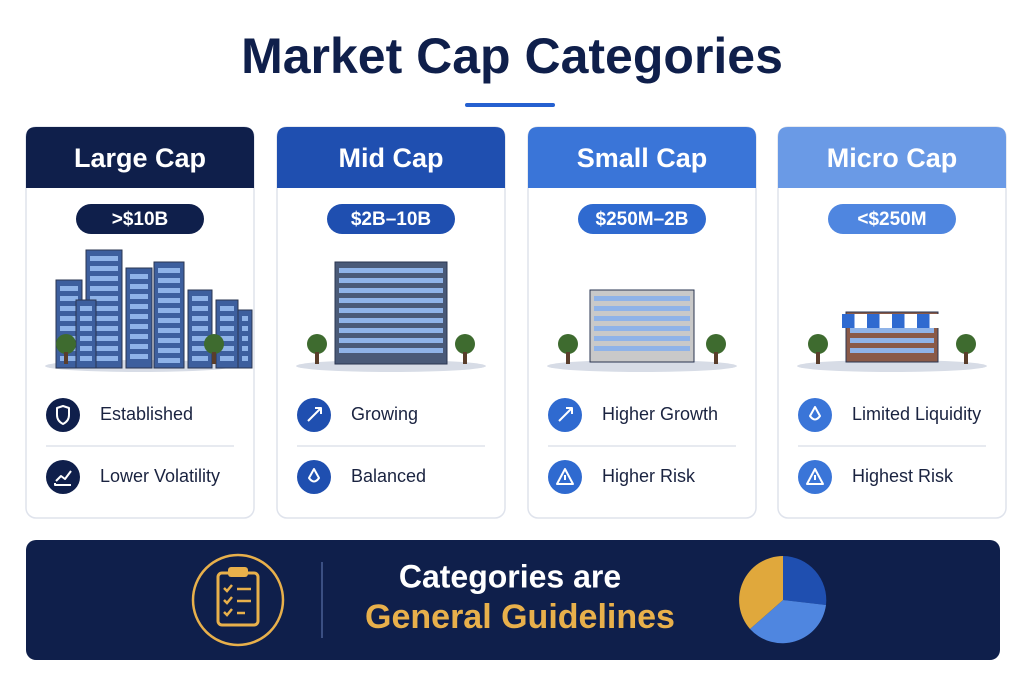 This screenshot has height=683, width=1024. Describe the element at coordinates (891, 219) in the screenshot. I see `range-label: <$250M` at that location.